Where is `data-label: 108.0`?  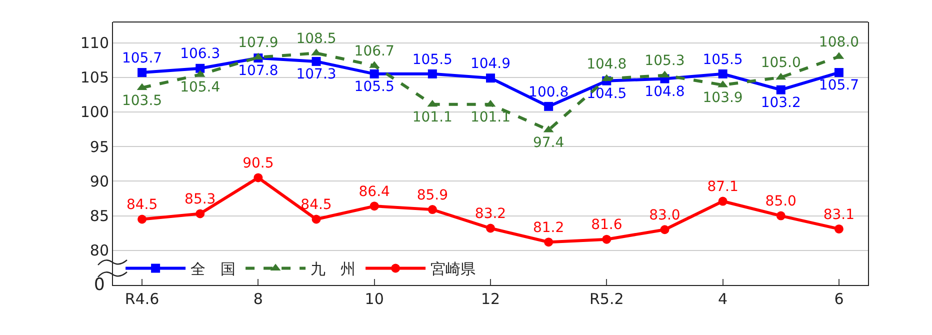 data-label: 108.0 is located at coordinates (839, 42).